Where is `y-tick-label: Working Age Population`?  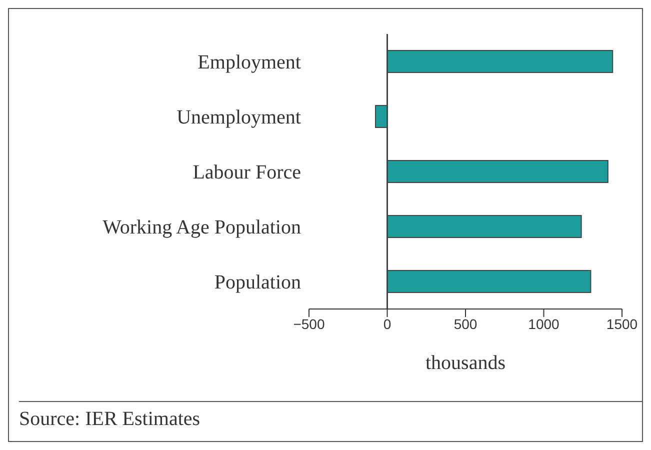
y-tick-label: Working Age Population is located at coordinates (201, 227).